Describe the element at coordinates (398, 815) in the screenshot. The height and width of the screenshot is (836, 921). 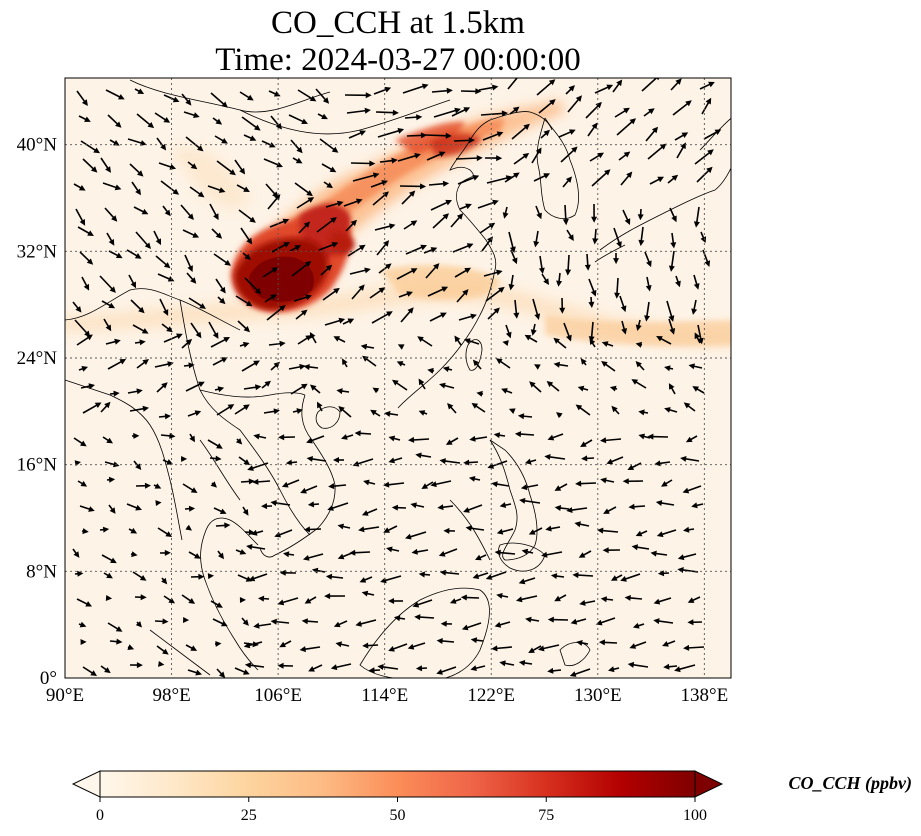
I see `colorbar-tick-label: 50` at that location.